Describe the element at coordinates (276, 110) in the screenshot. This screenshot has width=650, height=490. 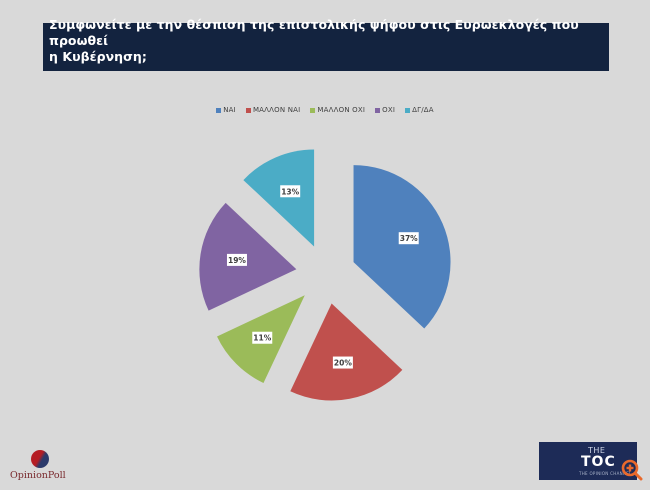
I see `legend-label: ΜΑΛΛΟΝ ΝΑΙ` at that location.